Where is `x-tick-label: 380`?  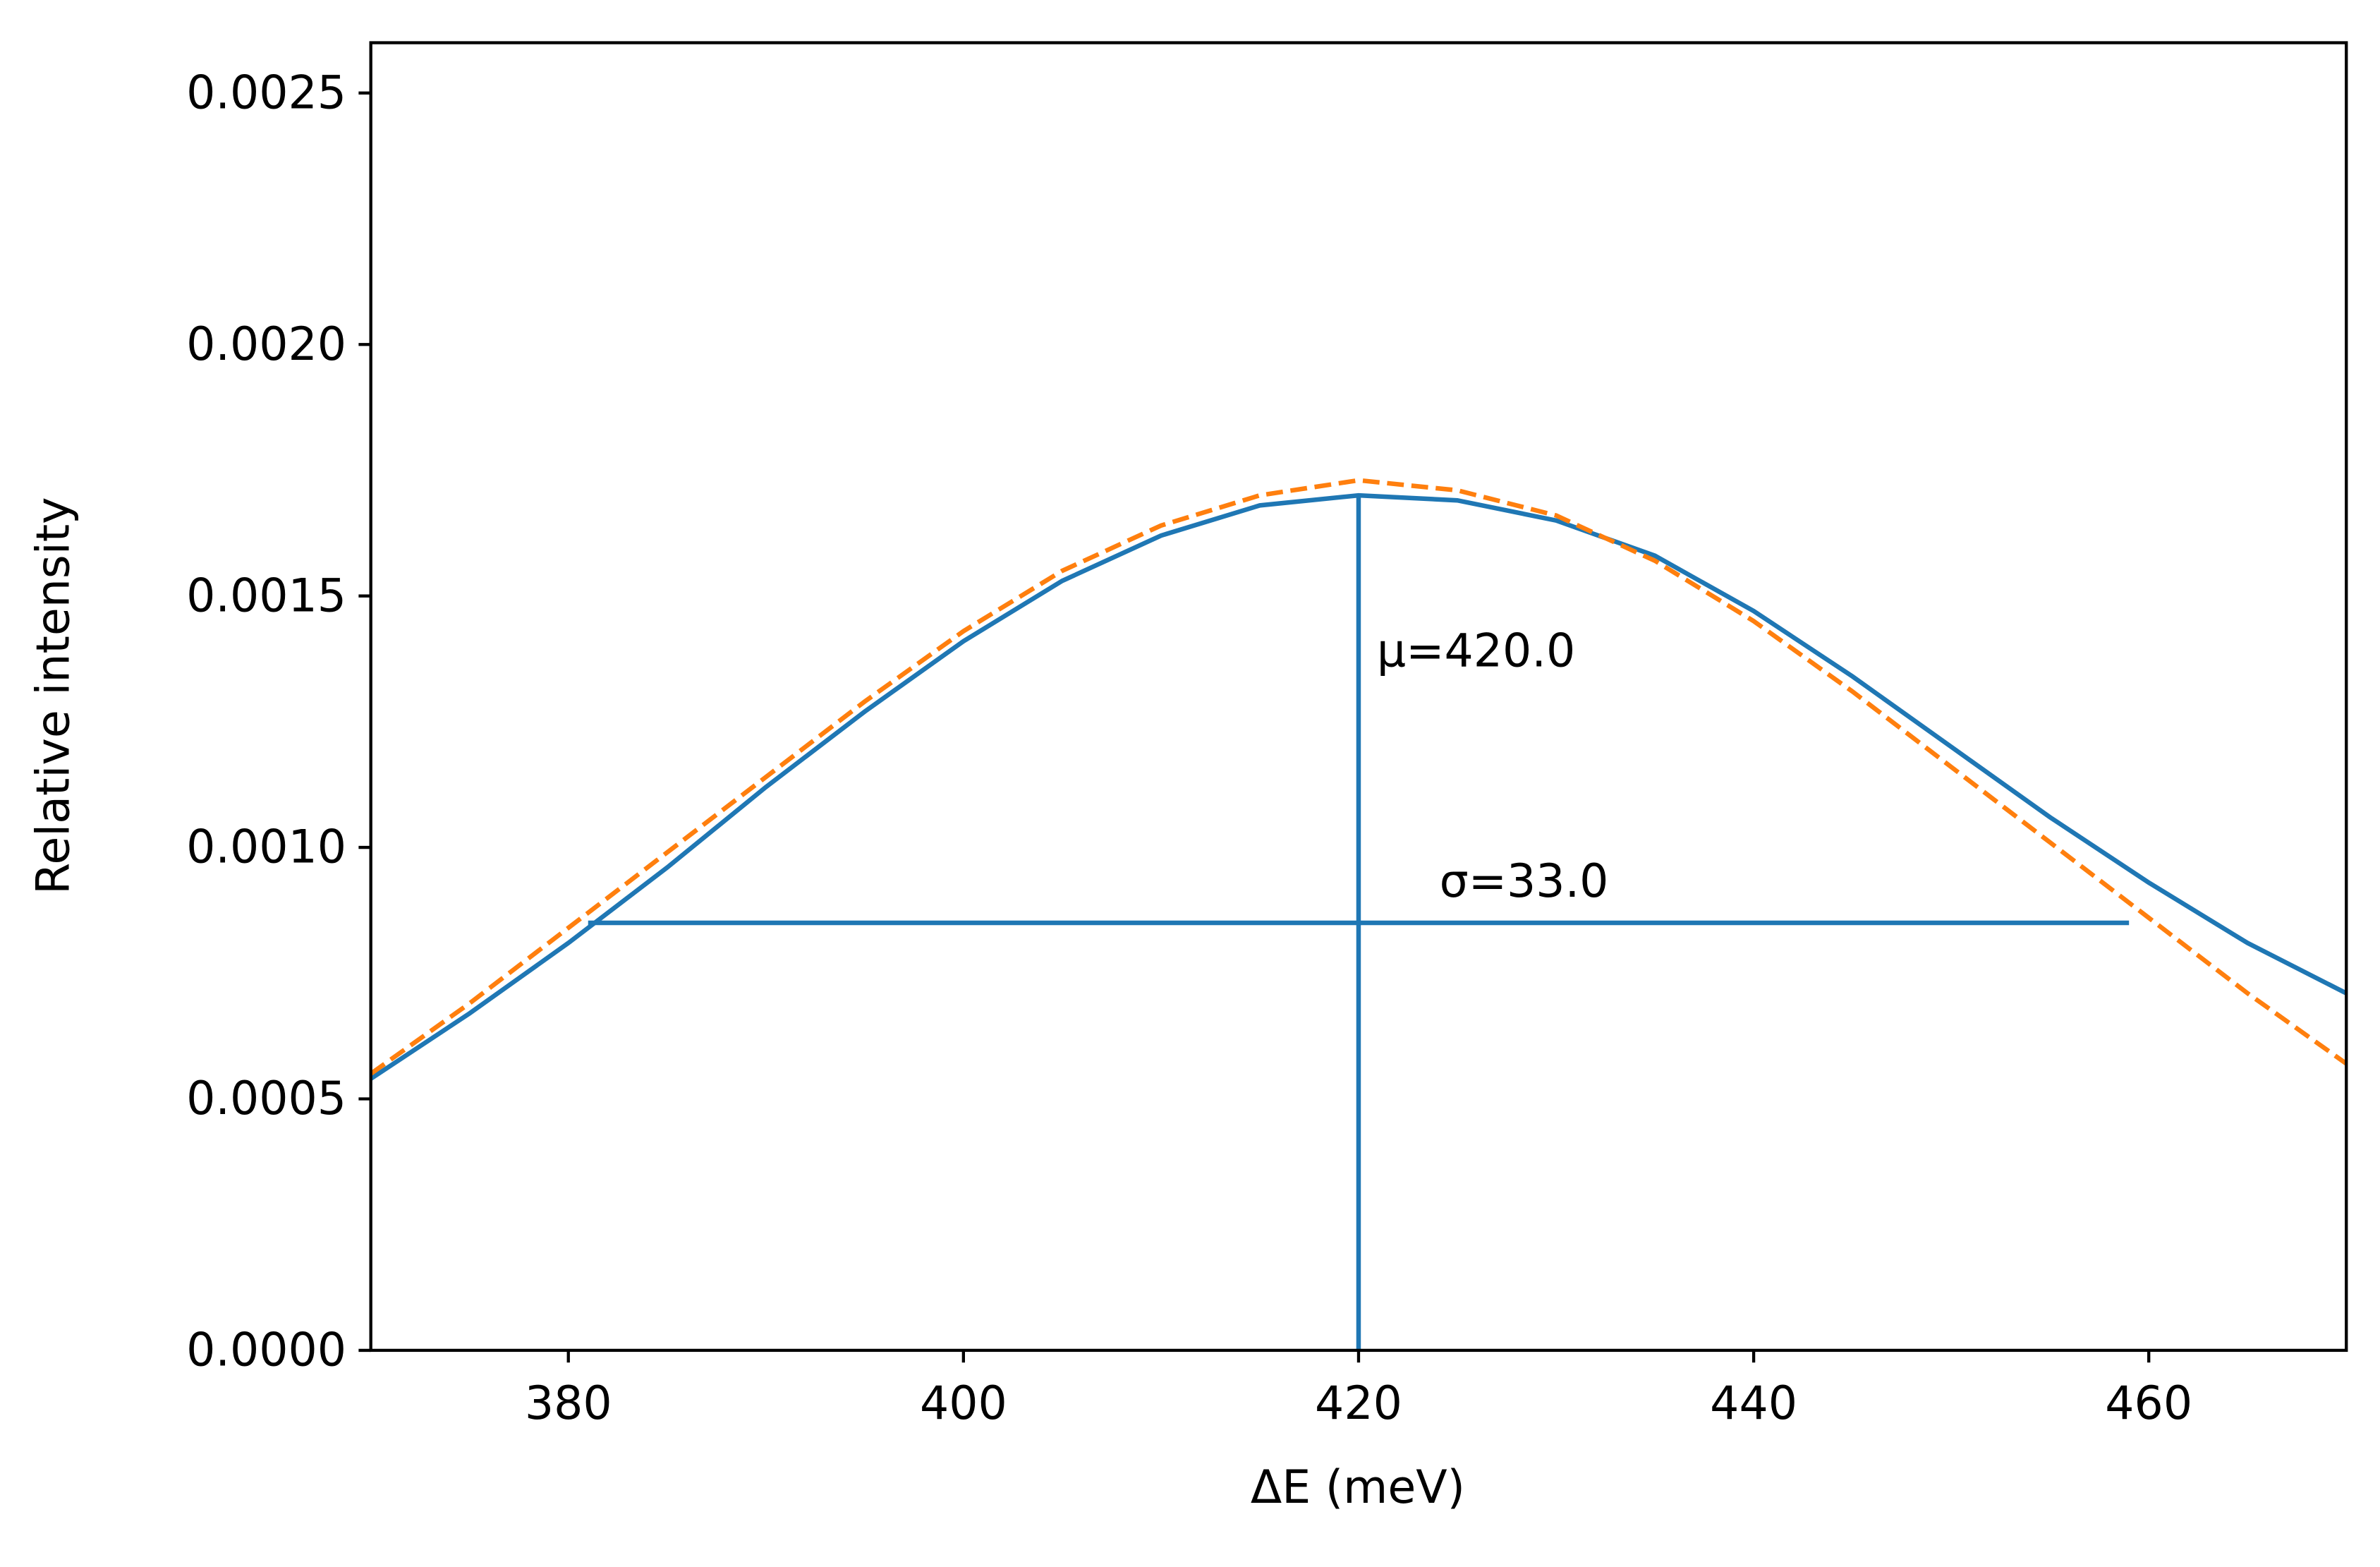
x-tick-label: 380 is located at coordinates (569, 1403).